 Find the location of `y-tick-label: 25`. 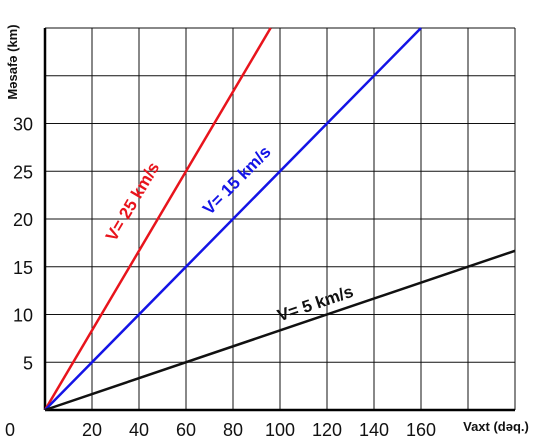

y-tick-label: 25 is located at coordinates (23, 172).